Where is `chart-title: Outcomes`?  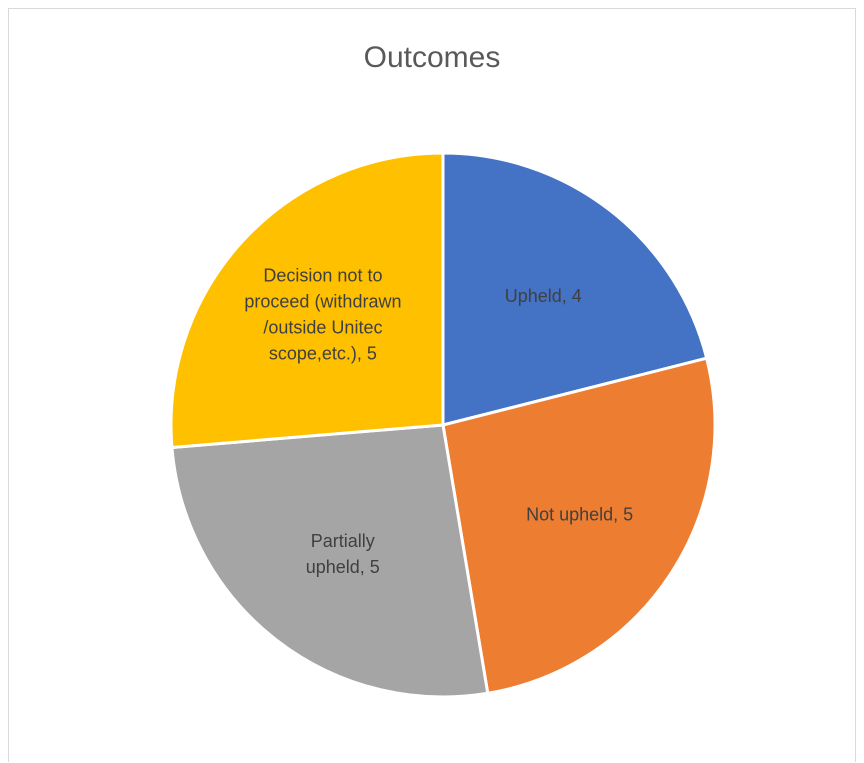
chart-title: Outcomes is located at coordinates (432, 57).